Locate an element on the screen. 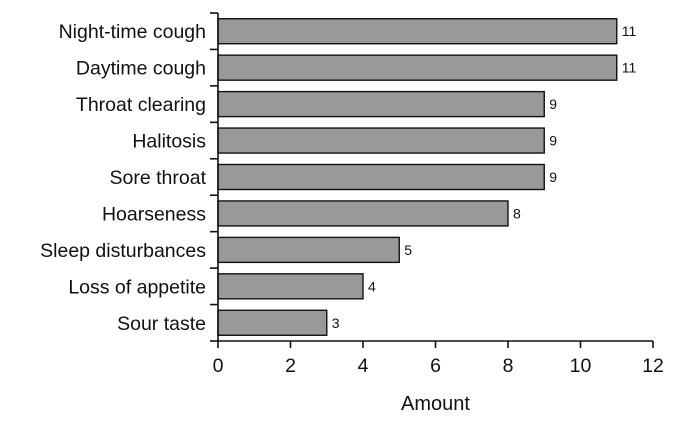 The height and width of the screenshot is (421, 676). x-tick-label: 0 is located at coordinates (218, 366).